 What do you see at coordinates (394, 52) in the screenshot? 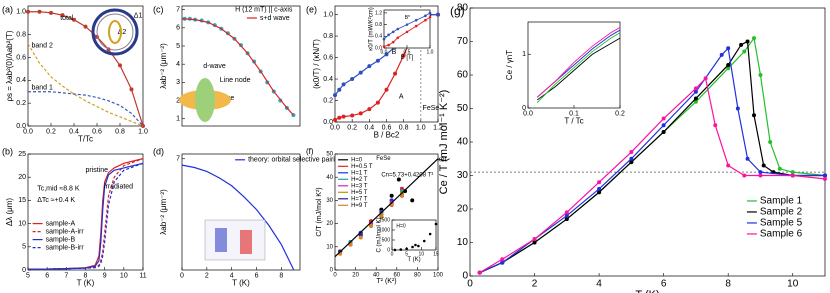
I see `annotation: B` at bounding box center [394, 52].